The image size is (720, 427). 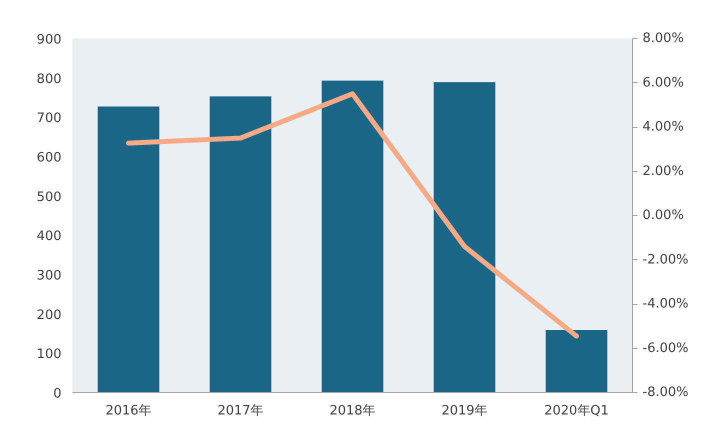 I want to click on x-tick-label: 2017年, so click(x=240, y=411).